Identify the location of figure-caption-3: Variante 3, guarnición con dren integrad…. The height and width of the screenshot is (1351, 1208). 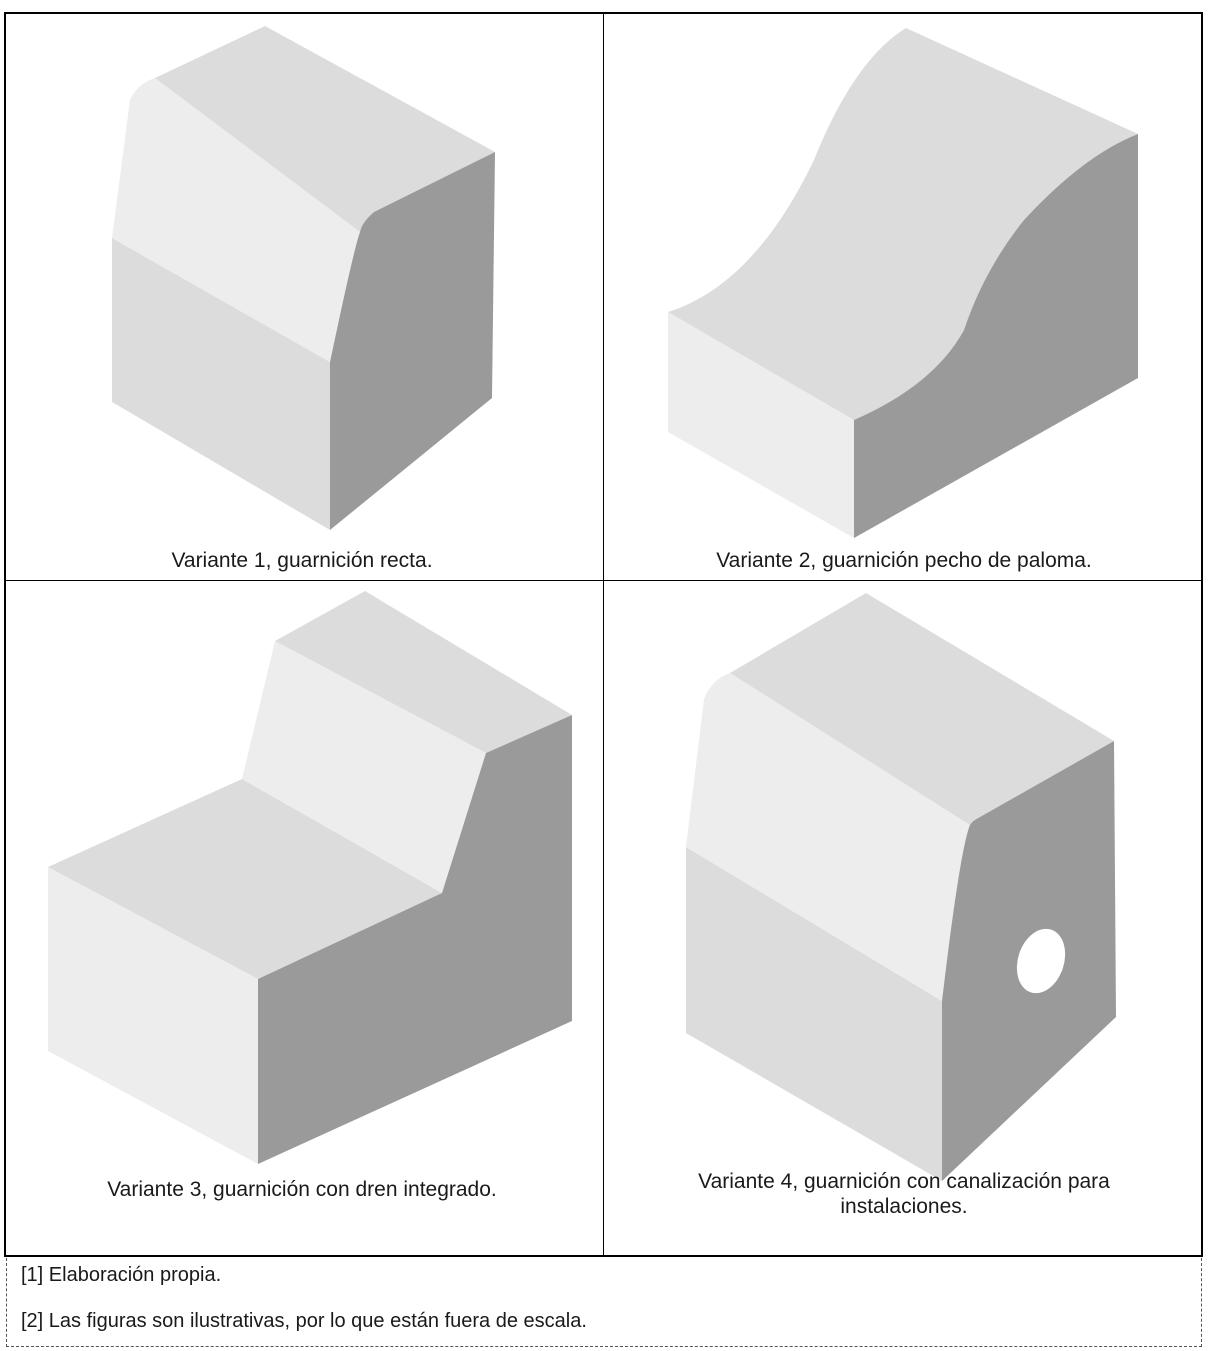
(302, 1189).